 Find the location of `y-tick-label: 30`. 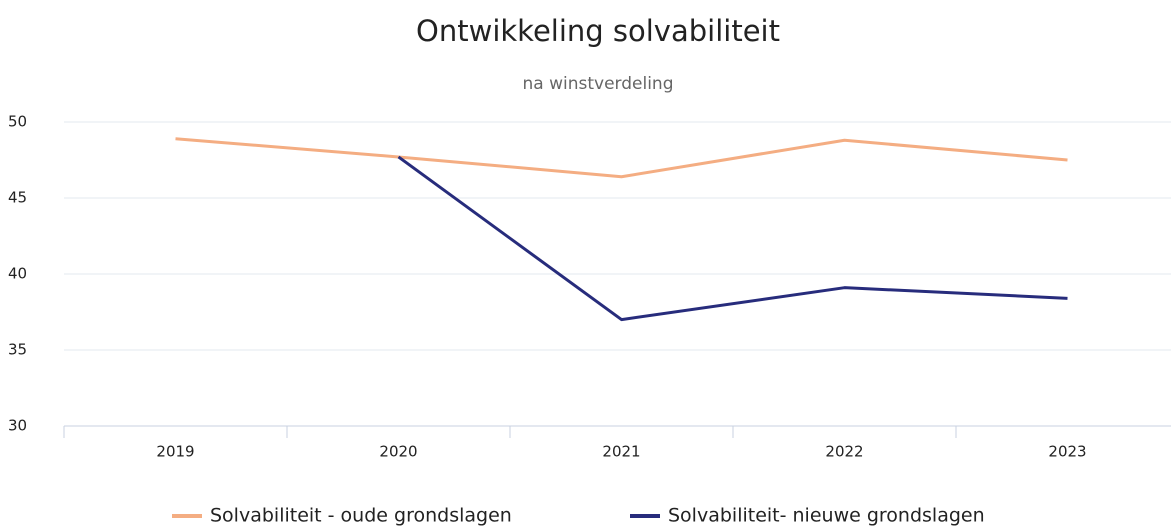

y-tick-label: 30 is located at coordinates (17, 426).